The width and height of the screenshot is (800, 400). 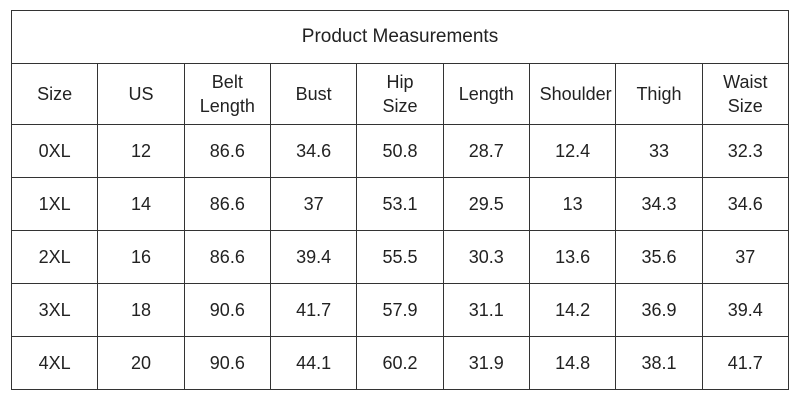 I want to click on header-cell: Waist Size, so click(x=745, y=94).